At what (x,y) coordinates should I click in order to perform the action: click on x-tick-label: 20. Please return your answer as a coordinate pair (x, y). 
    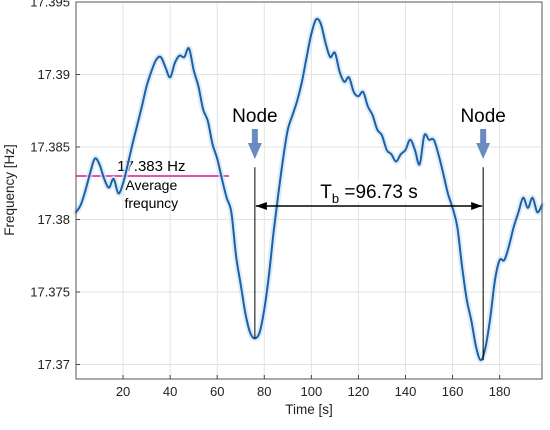
    Looking at the image, I should click on (123, 391).